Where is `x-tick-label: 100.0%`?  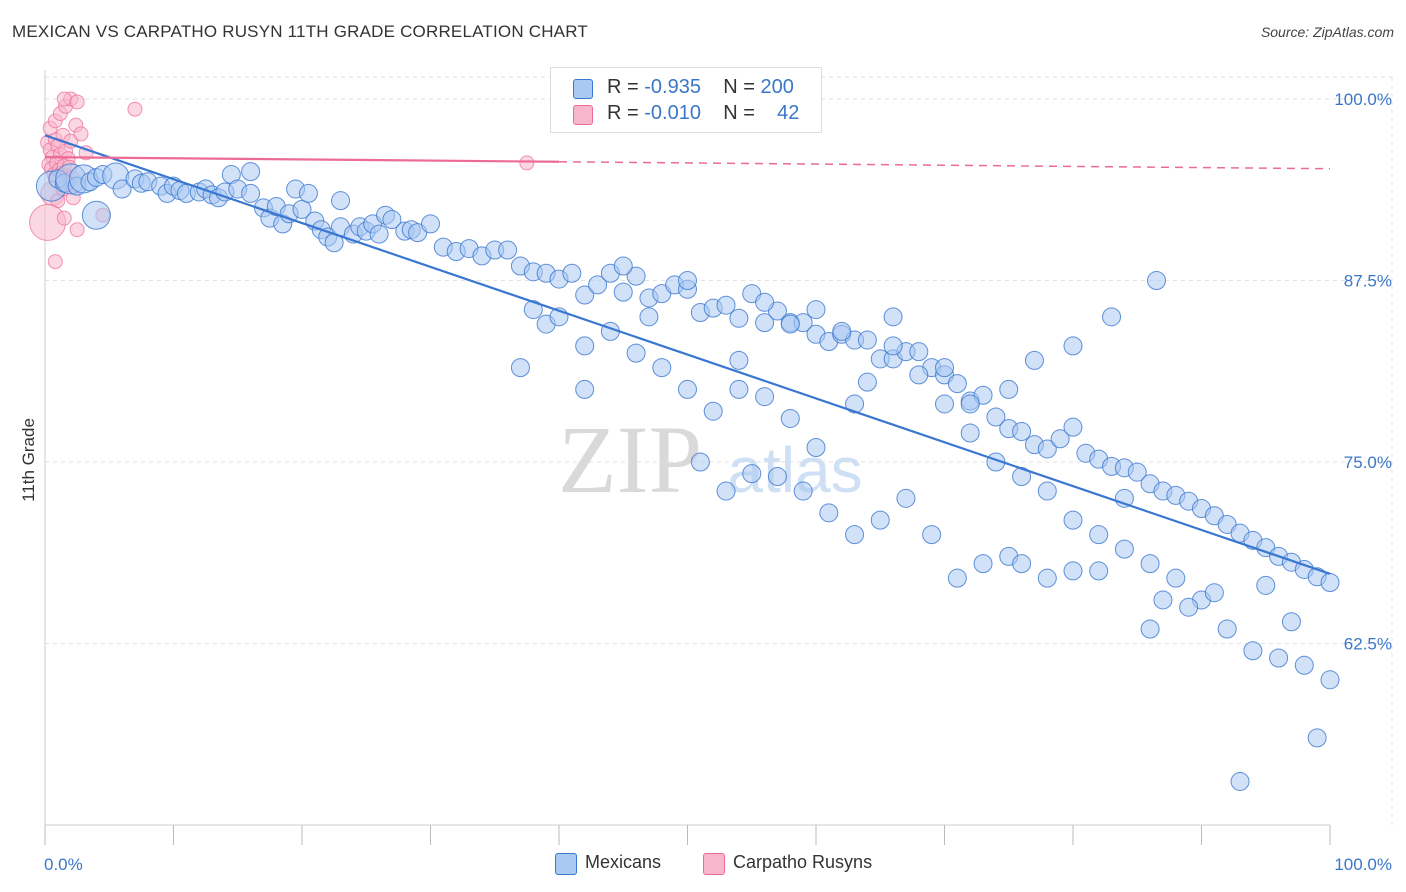 x-tick-label: 100.0% is located at coordinates (1363, 864).